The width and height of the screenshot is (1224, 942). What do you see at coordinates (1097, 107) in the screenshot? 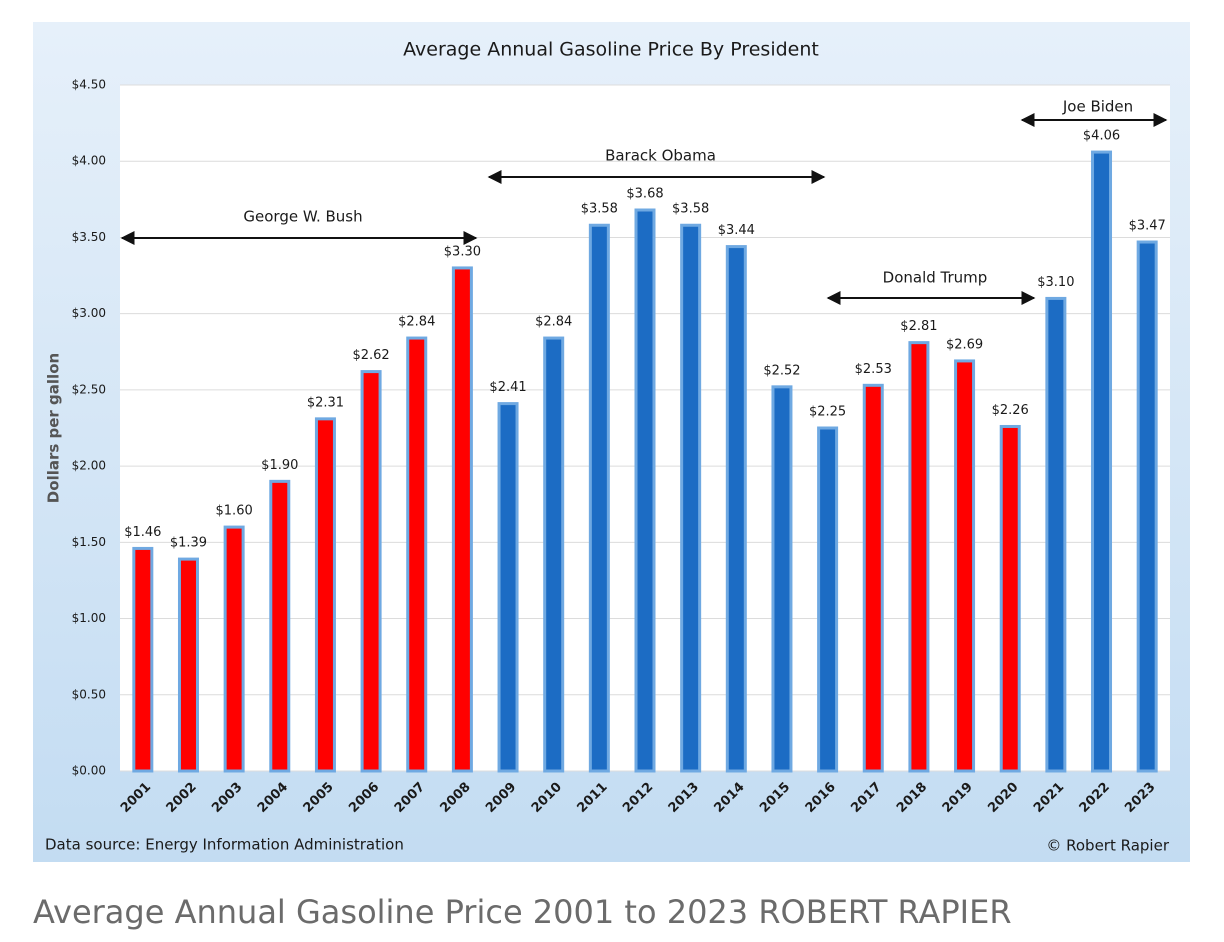
I see `annotation: Joe Biden` at bounding box center [1097, 107].